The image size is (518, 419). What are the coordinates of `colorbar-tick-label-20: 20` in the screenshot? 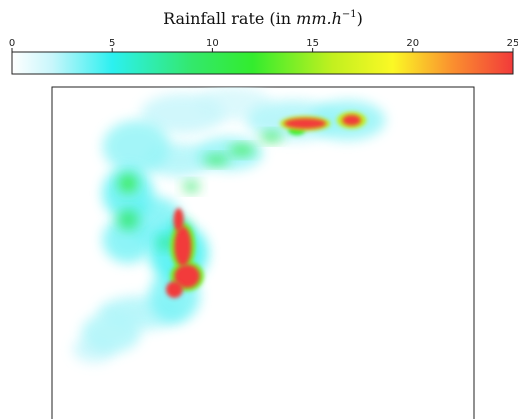 It's located at (412, 43).